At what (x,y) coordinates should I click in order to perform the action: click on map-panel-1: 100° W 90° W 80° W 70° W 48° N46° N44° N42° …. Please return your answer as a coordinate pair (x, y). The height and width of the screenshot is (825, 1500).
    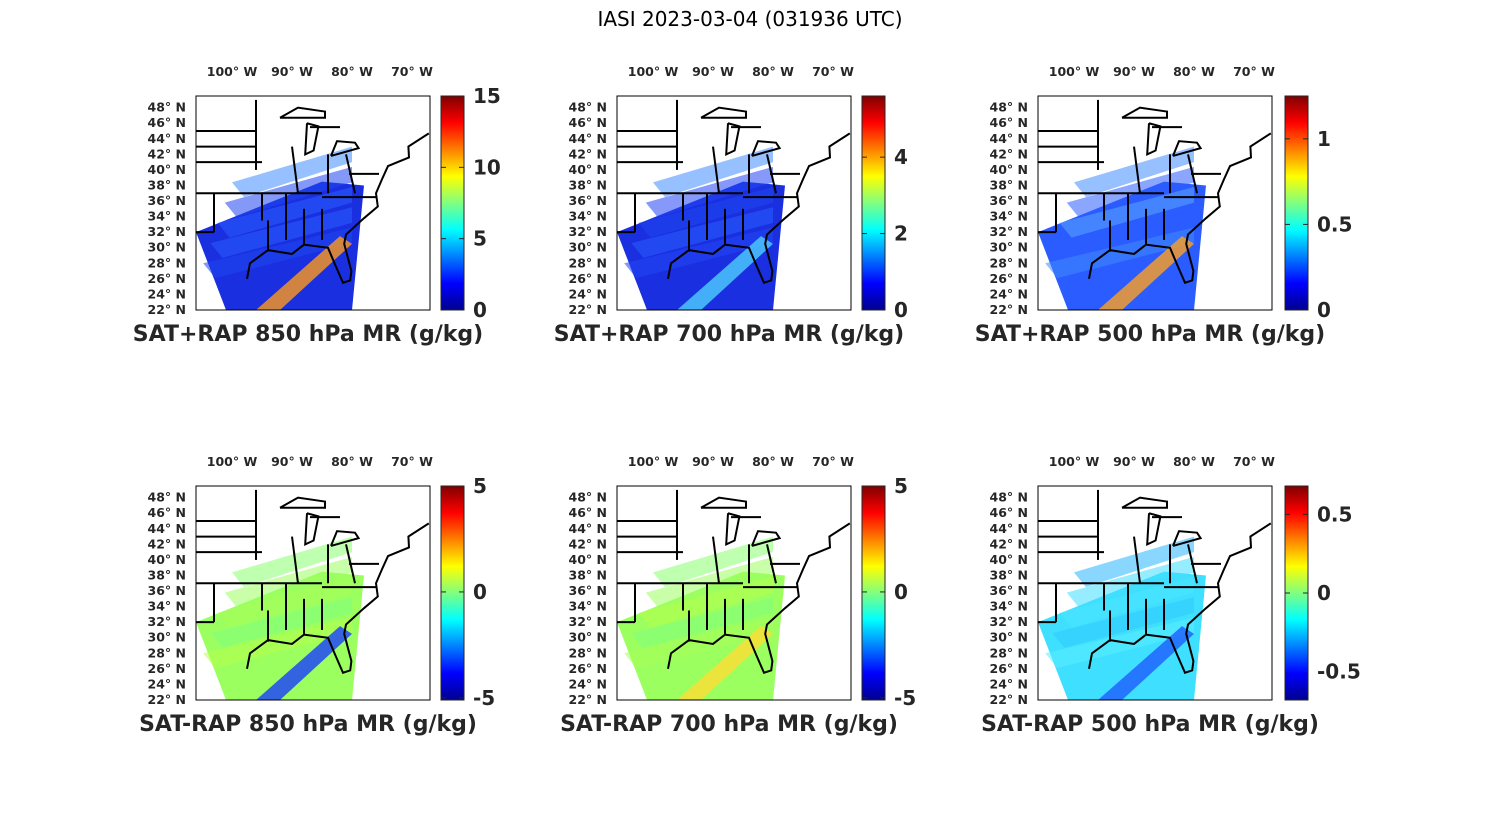
    Looking at the image, I should click on (317, 205).